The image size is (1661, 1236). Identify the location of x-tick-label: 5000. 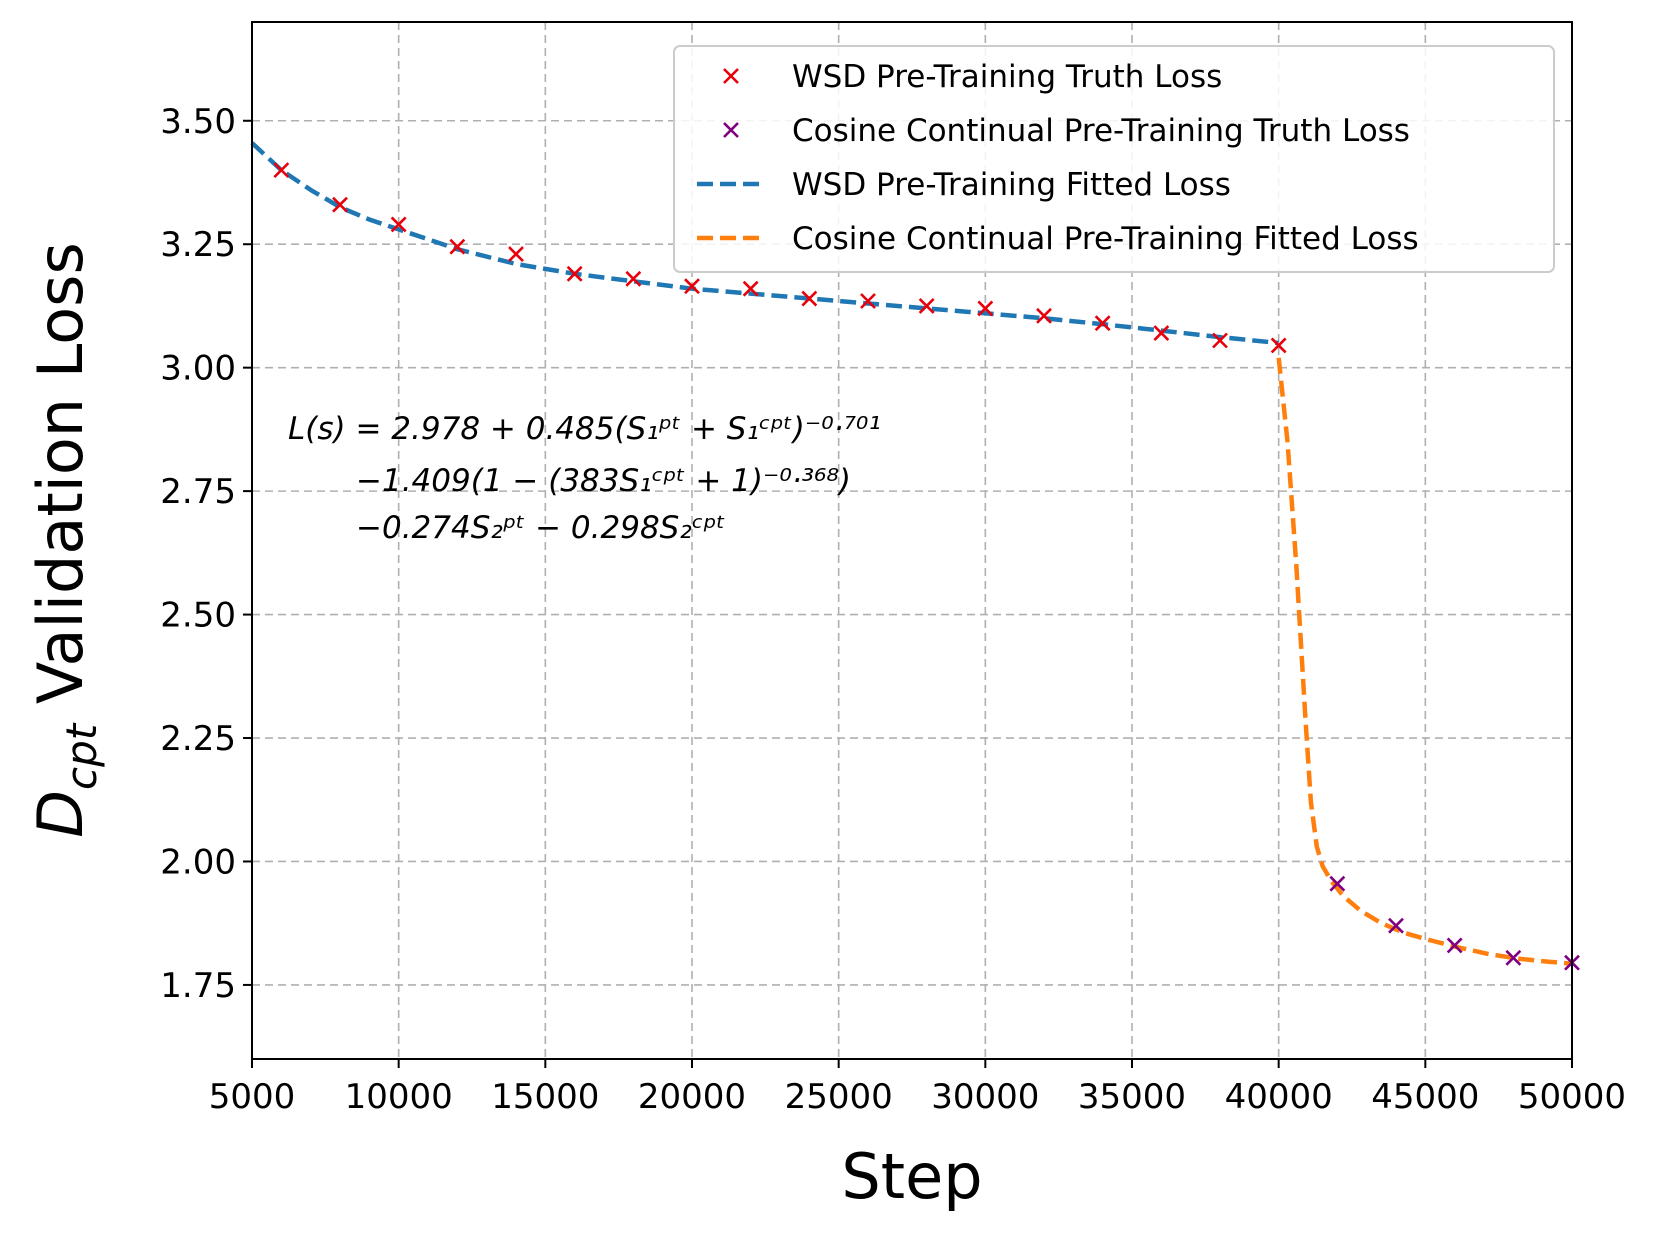
(252, 1097).